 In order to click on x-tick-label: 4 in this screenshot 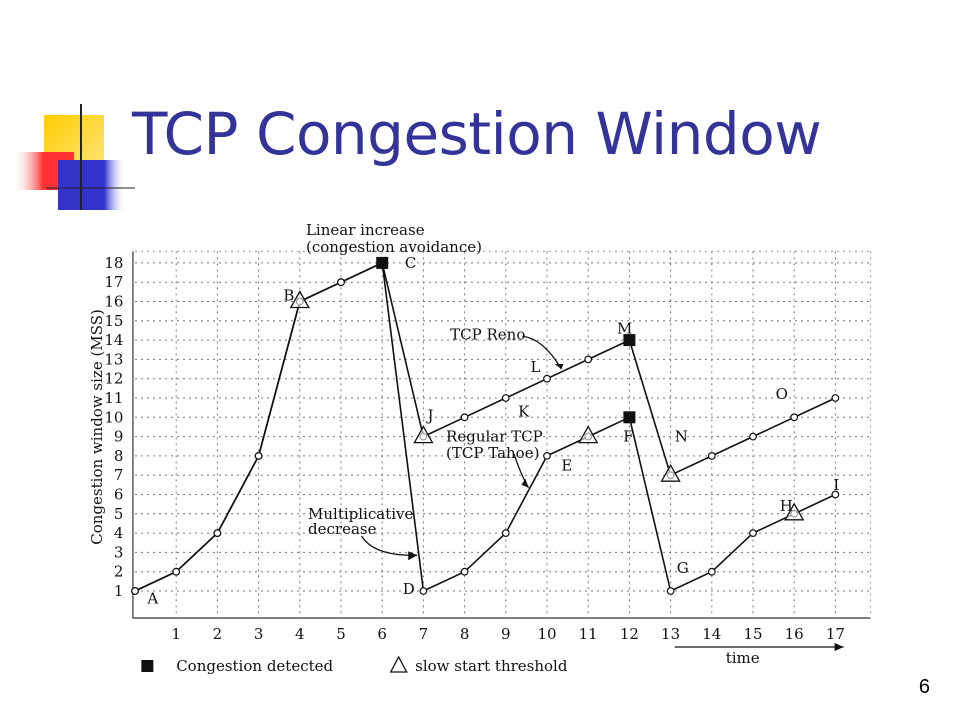, I will do `click(300, 634)`.